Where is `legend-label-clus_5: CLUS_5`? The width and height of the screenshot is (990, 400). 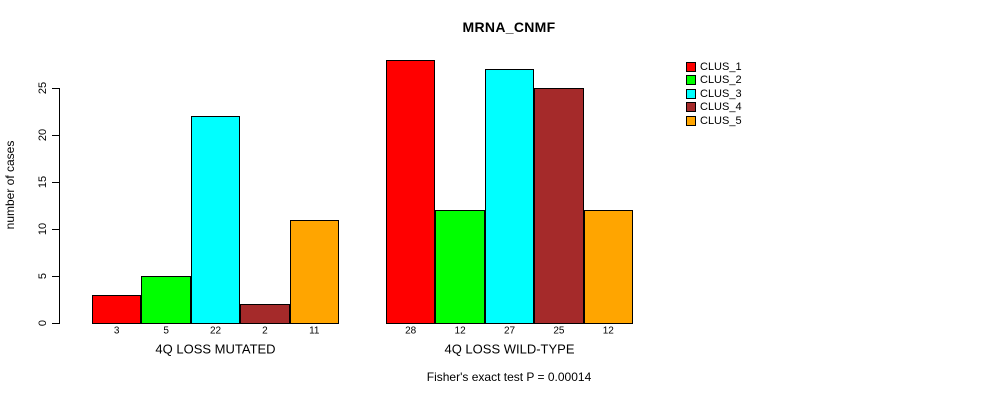 legend-label-clus_5: CLUS_5 is located at coordinates (721, 120).